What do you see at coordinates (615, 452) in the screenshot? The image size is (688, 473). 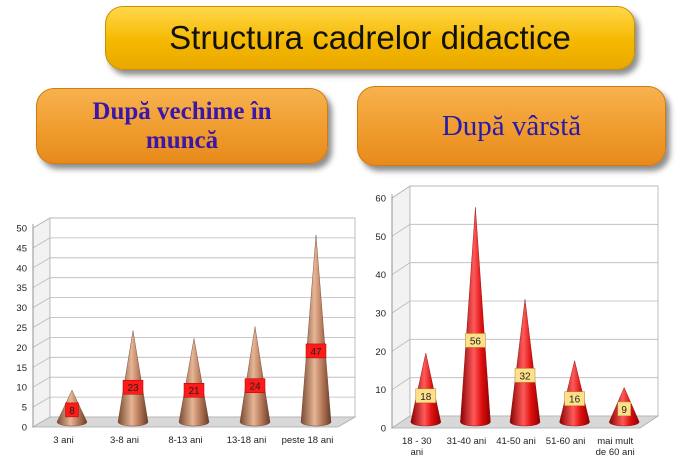 I see `x-tick-label: de 60 ani` at bounding box center [615, 452].